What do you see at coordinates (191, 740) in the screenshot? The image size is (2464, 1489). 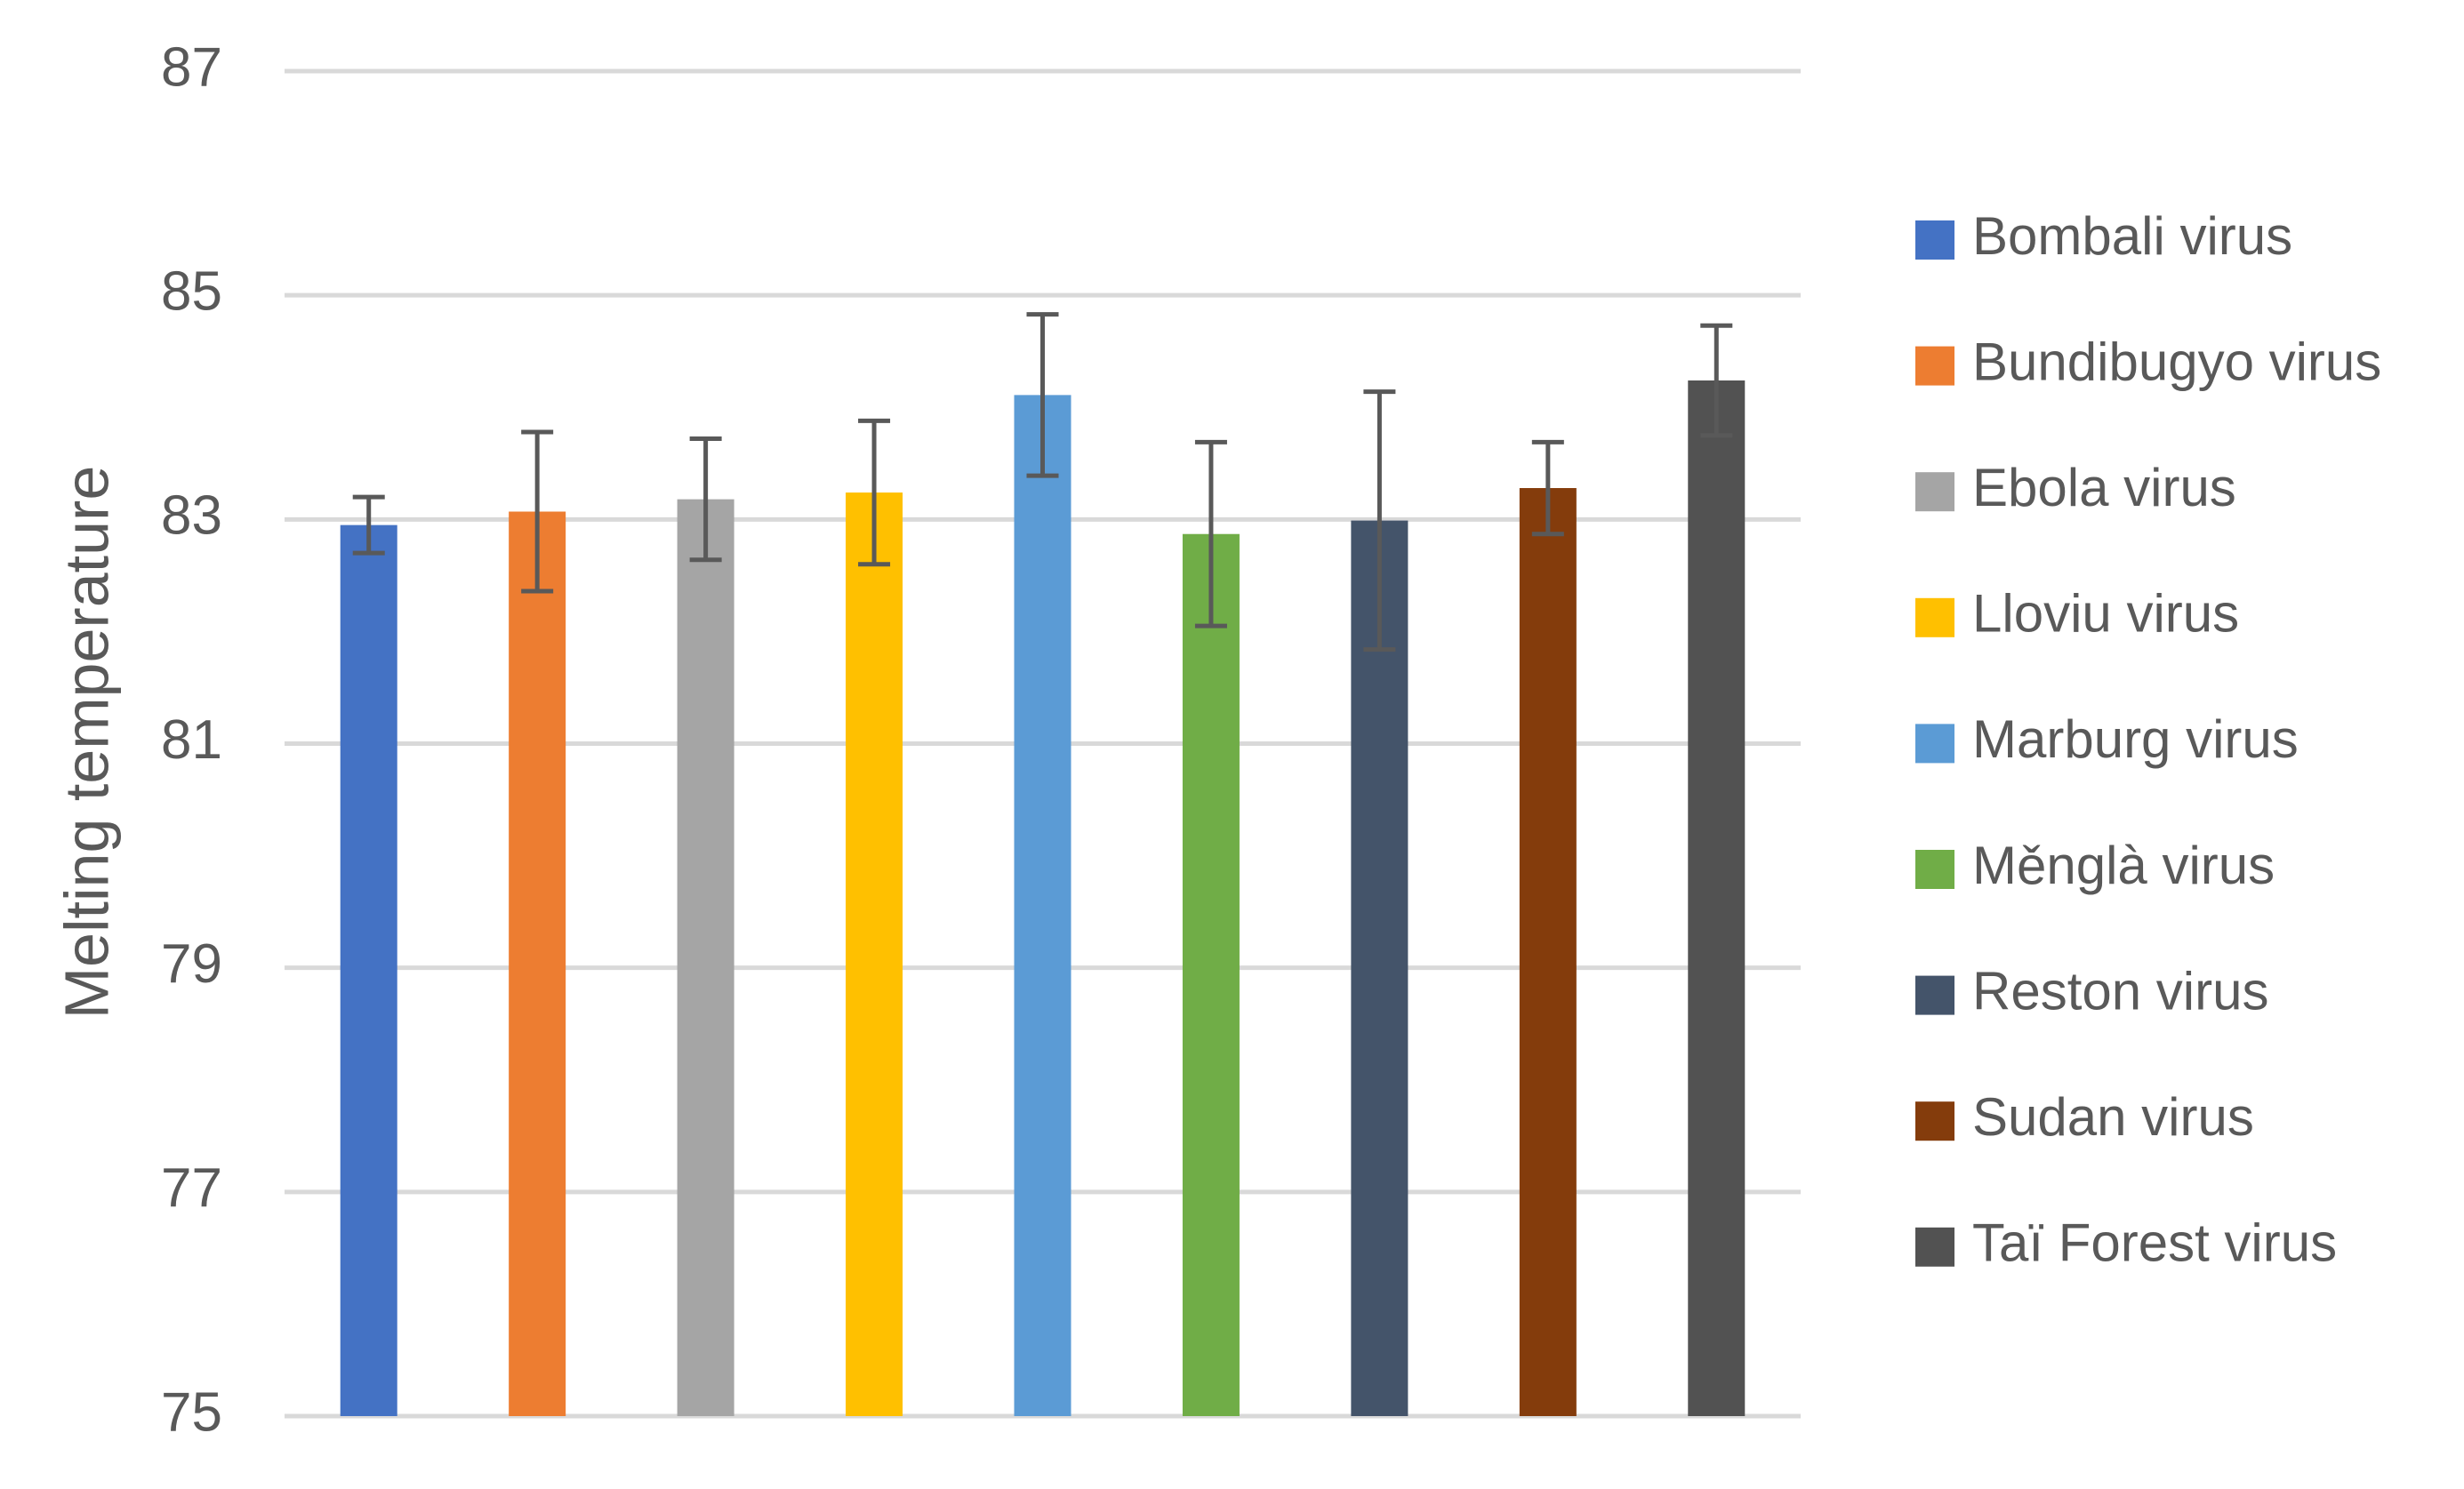 I see `y-tick-label: 81` at bounding box center [191, 740].